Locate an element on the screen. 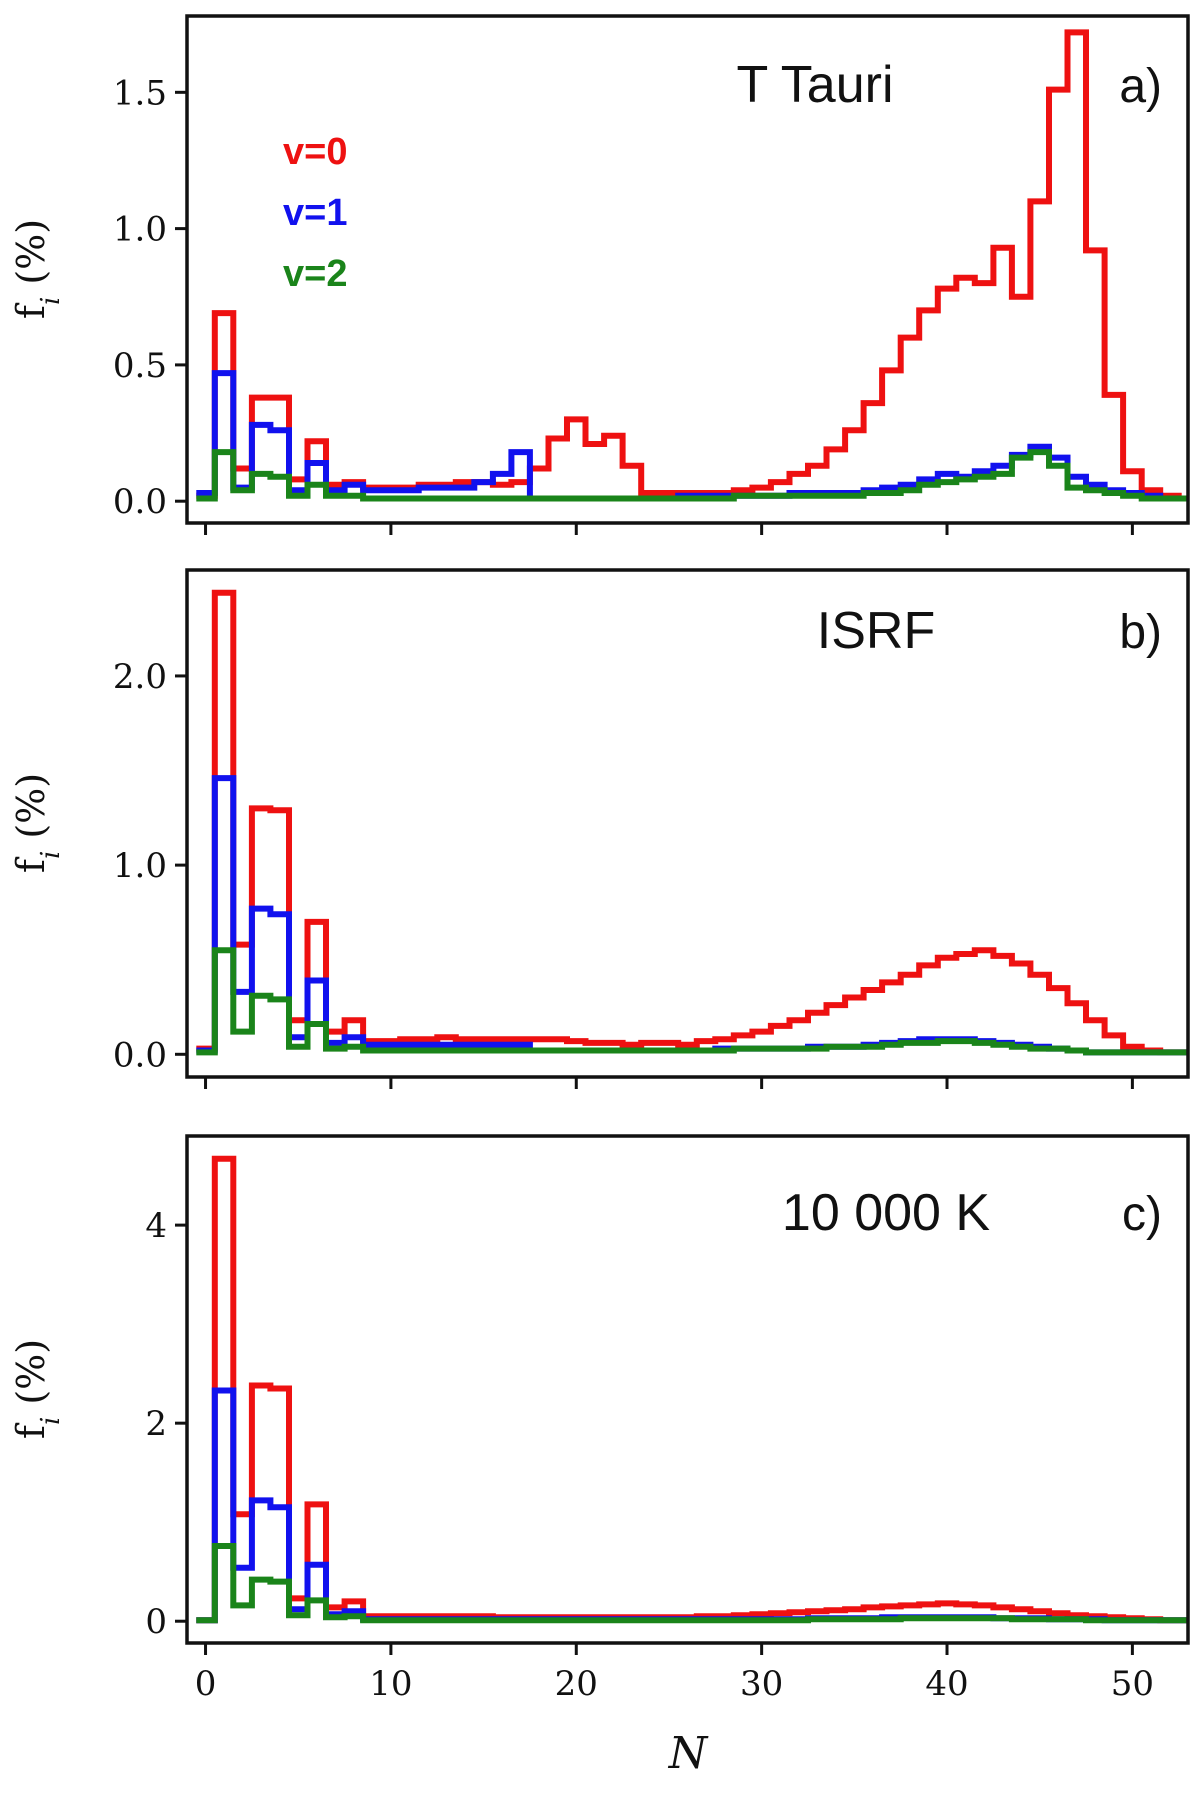 This screenshot has height=1793, width=1200. panel-c-ylabel: fi (%) is located at coordinates (37, 1389).